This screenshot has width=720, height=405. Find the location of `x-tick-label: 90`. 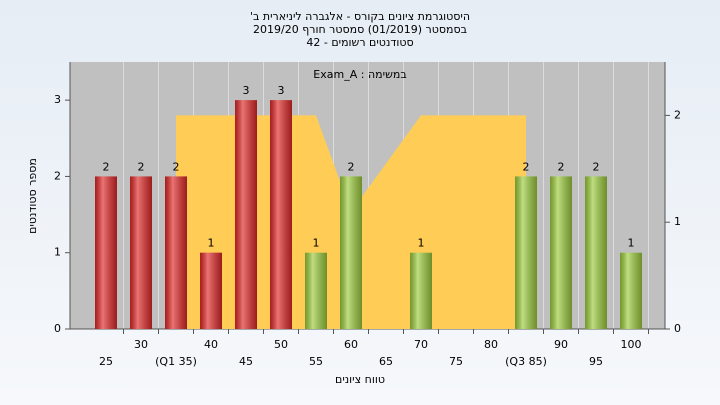

x-tick-label: 90 is located at coordinates (561, 344).